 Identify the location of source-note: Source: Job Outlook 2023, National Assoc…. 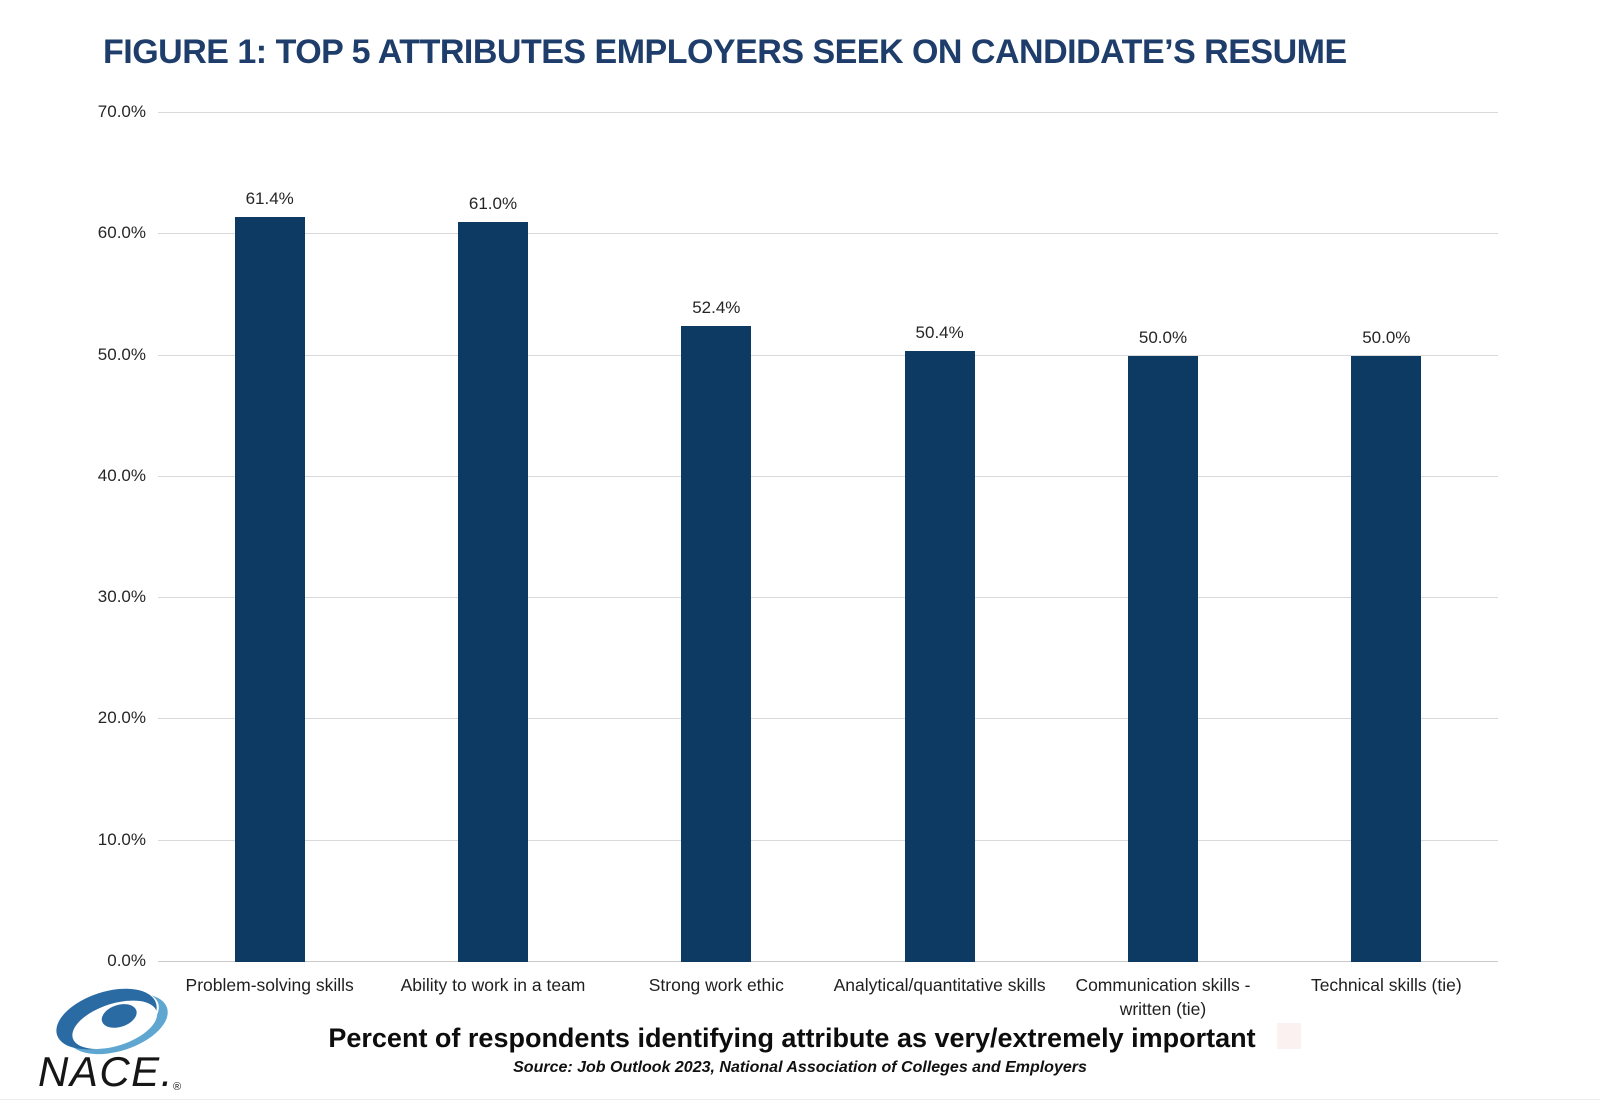
(800, 1067).